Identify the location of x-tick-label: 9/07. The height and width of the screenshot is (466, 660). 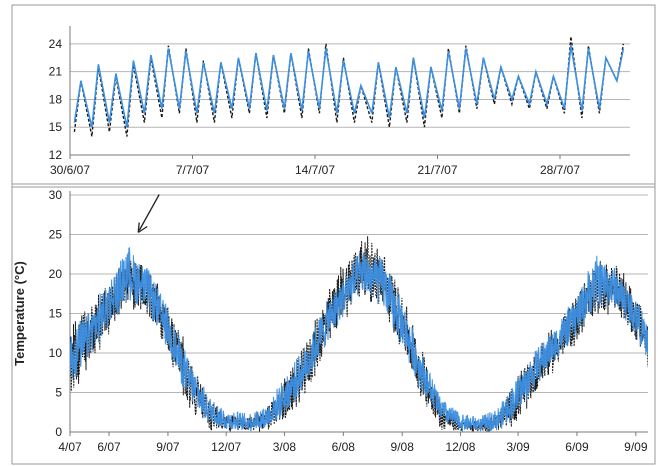
(168, 447).